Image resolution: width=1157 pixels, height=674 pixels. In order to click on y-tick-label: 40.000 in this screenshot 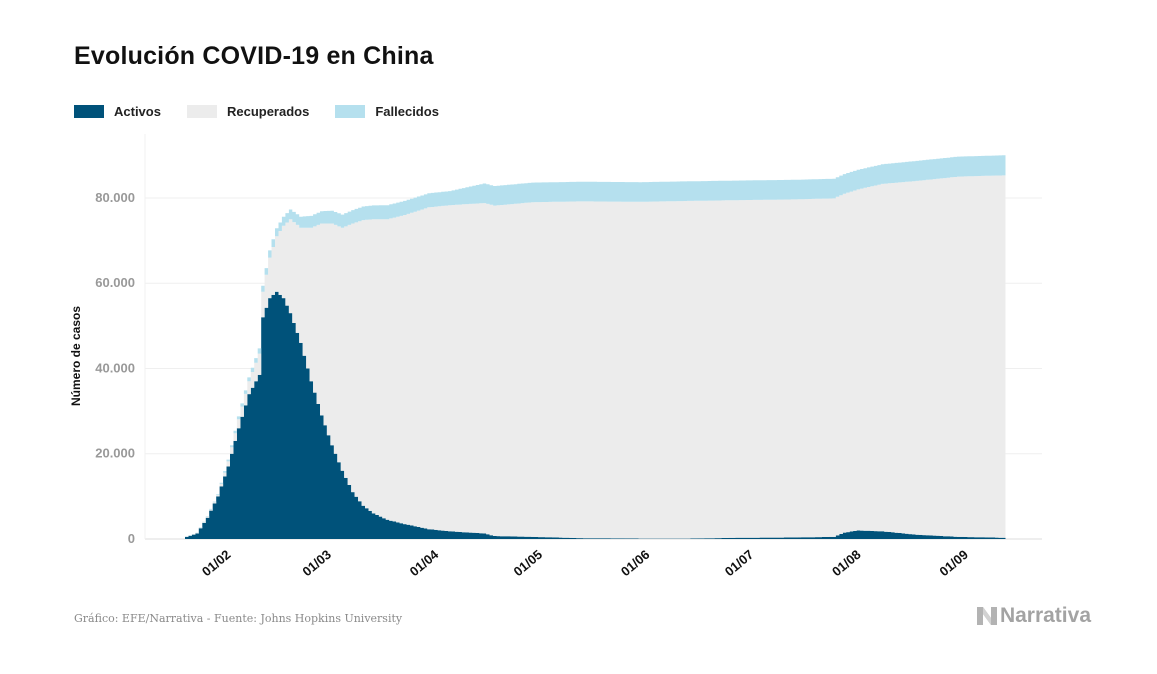, I will do `click(115, 367)`.